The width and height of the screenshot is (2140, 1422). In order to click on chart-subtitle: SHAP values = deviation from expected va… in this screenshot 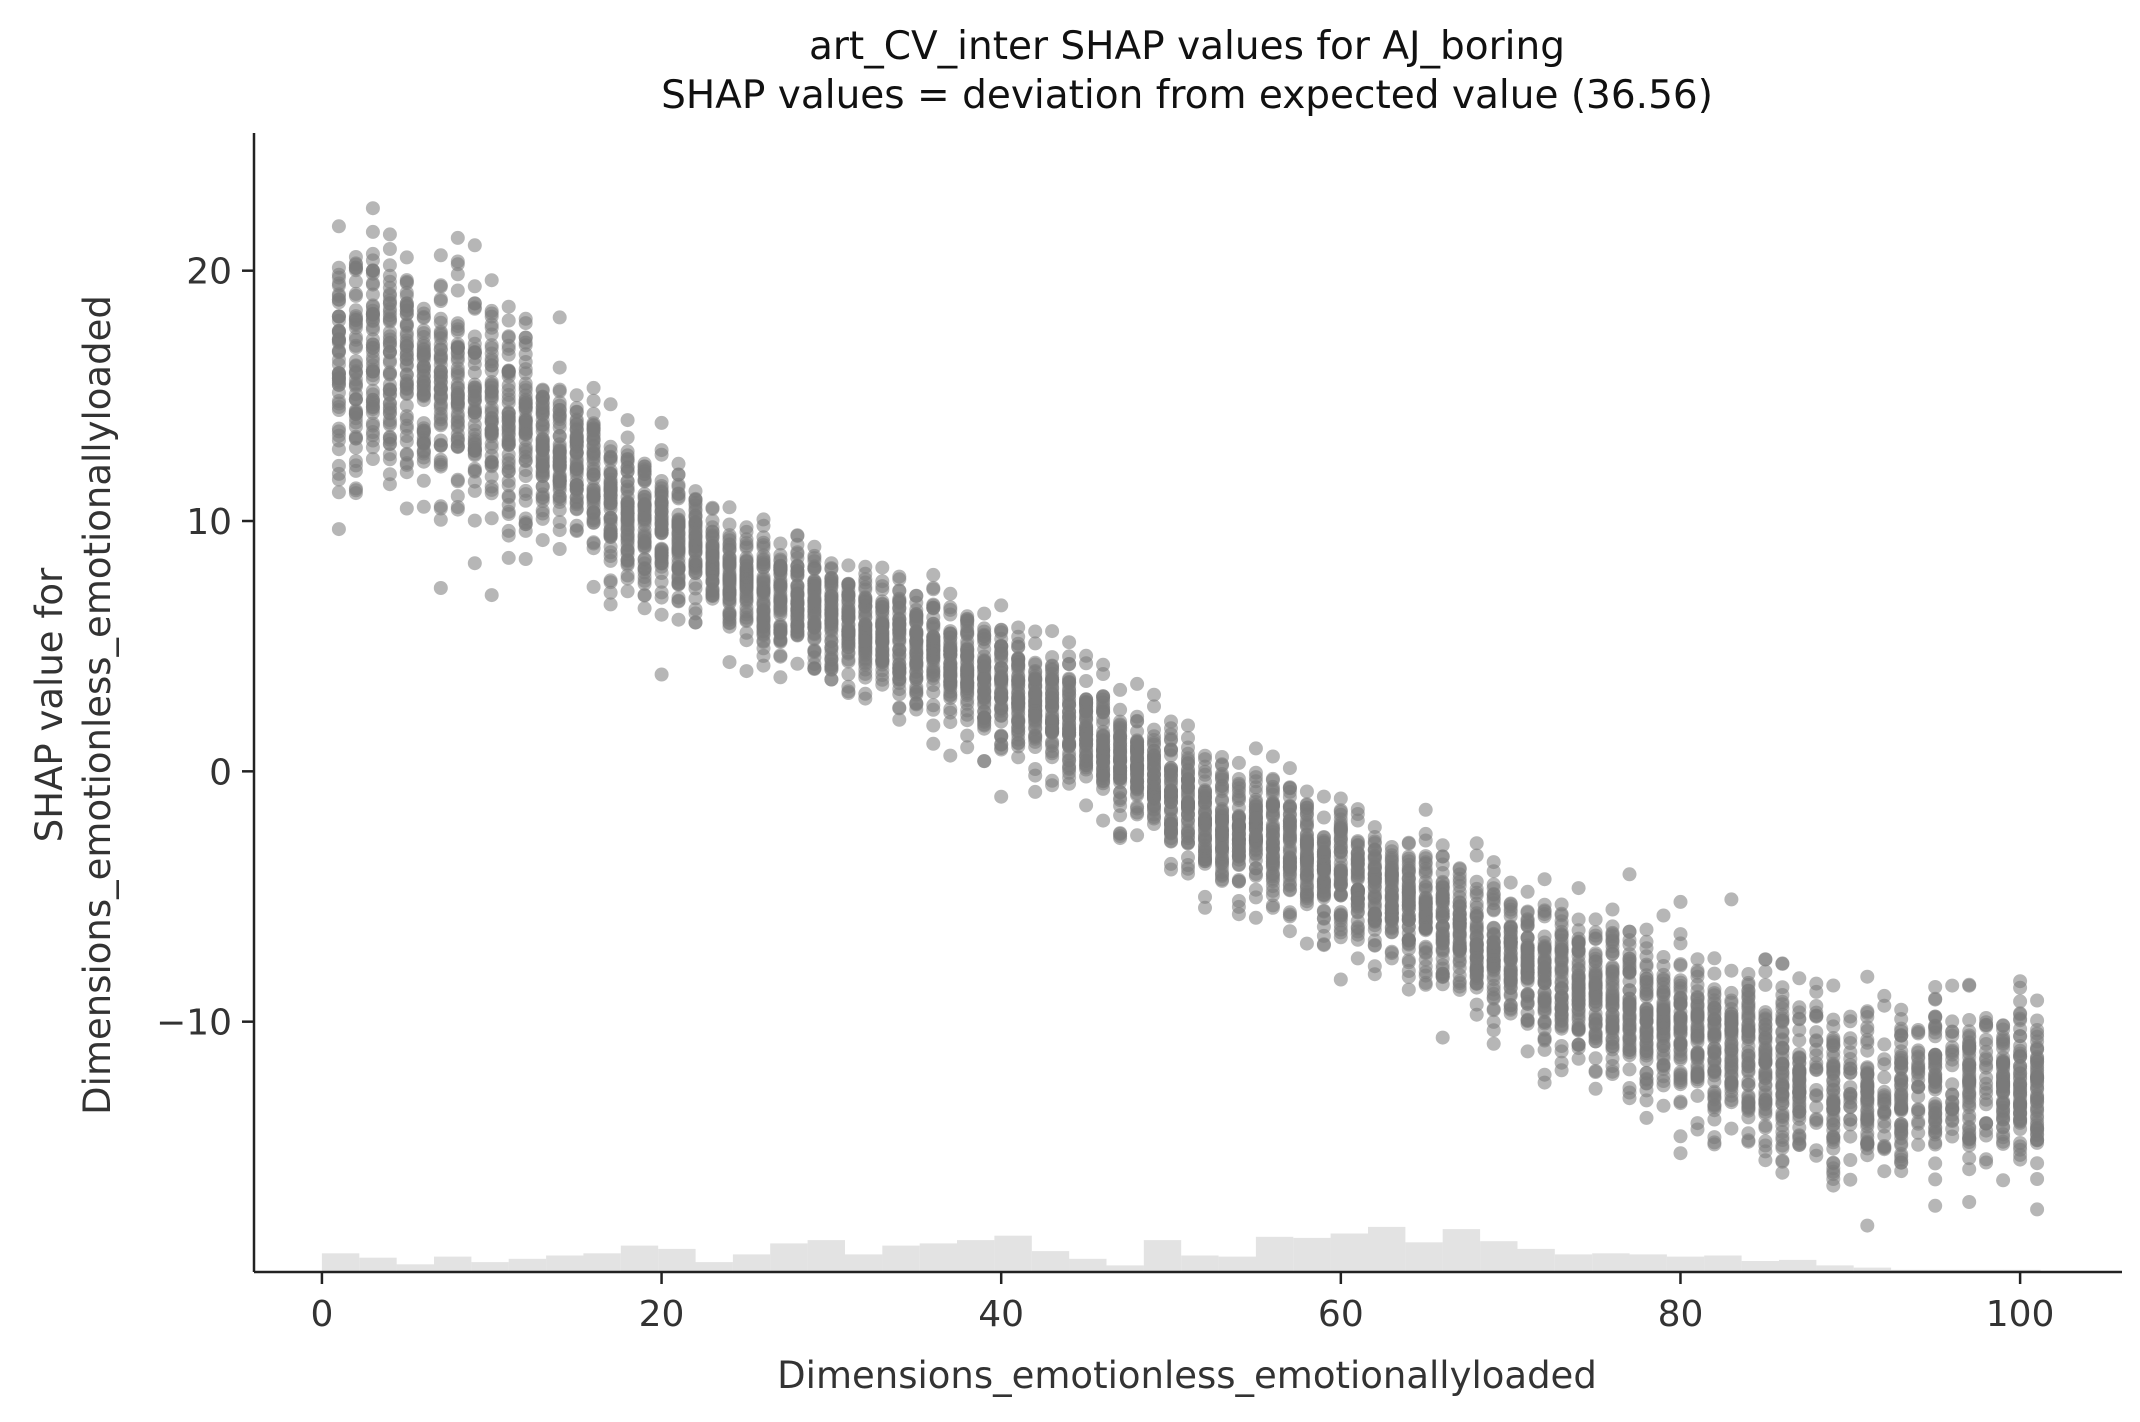, I will do `click(1187, 95)`.